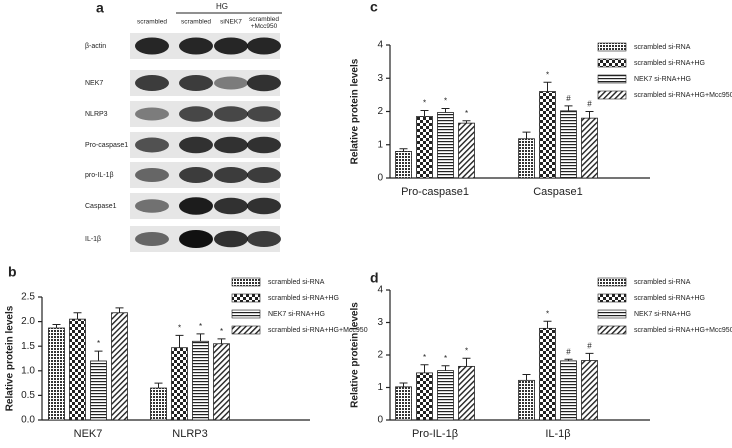 This screenshot has height=448, width=732. Describe the element at coordinates (106, 145) in the screenshot. I see `row-label: Pro-caspase1` at that location.